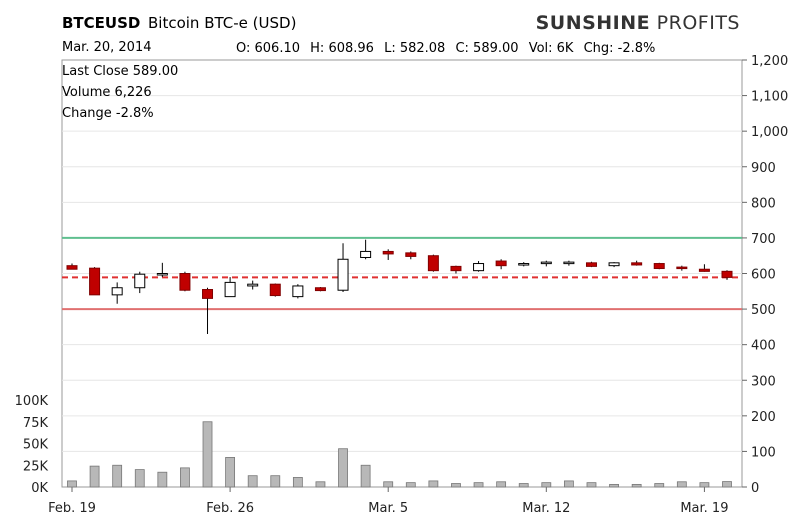 This screenshot has height=530, width=800. I want to click on change-value: Chg: -2.8%, so click(619, 48).